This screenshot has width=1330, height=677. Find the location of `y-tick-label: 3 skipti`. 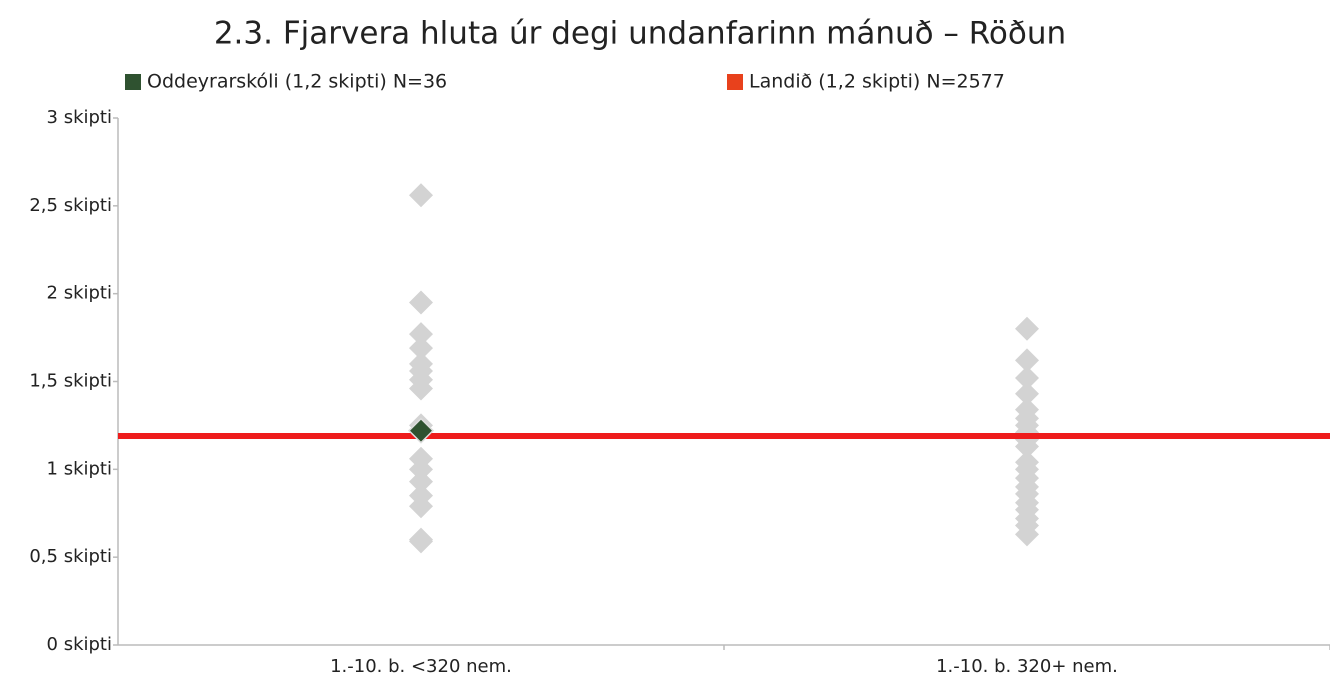

y-tick-label: 3 skipti is located at coordinates (79, 117).